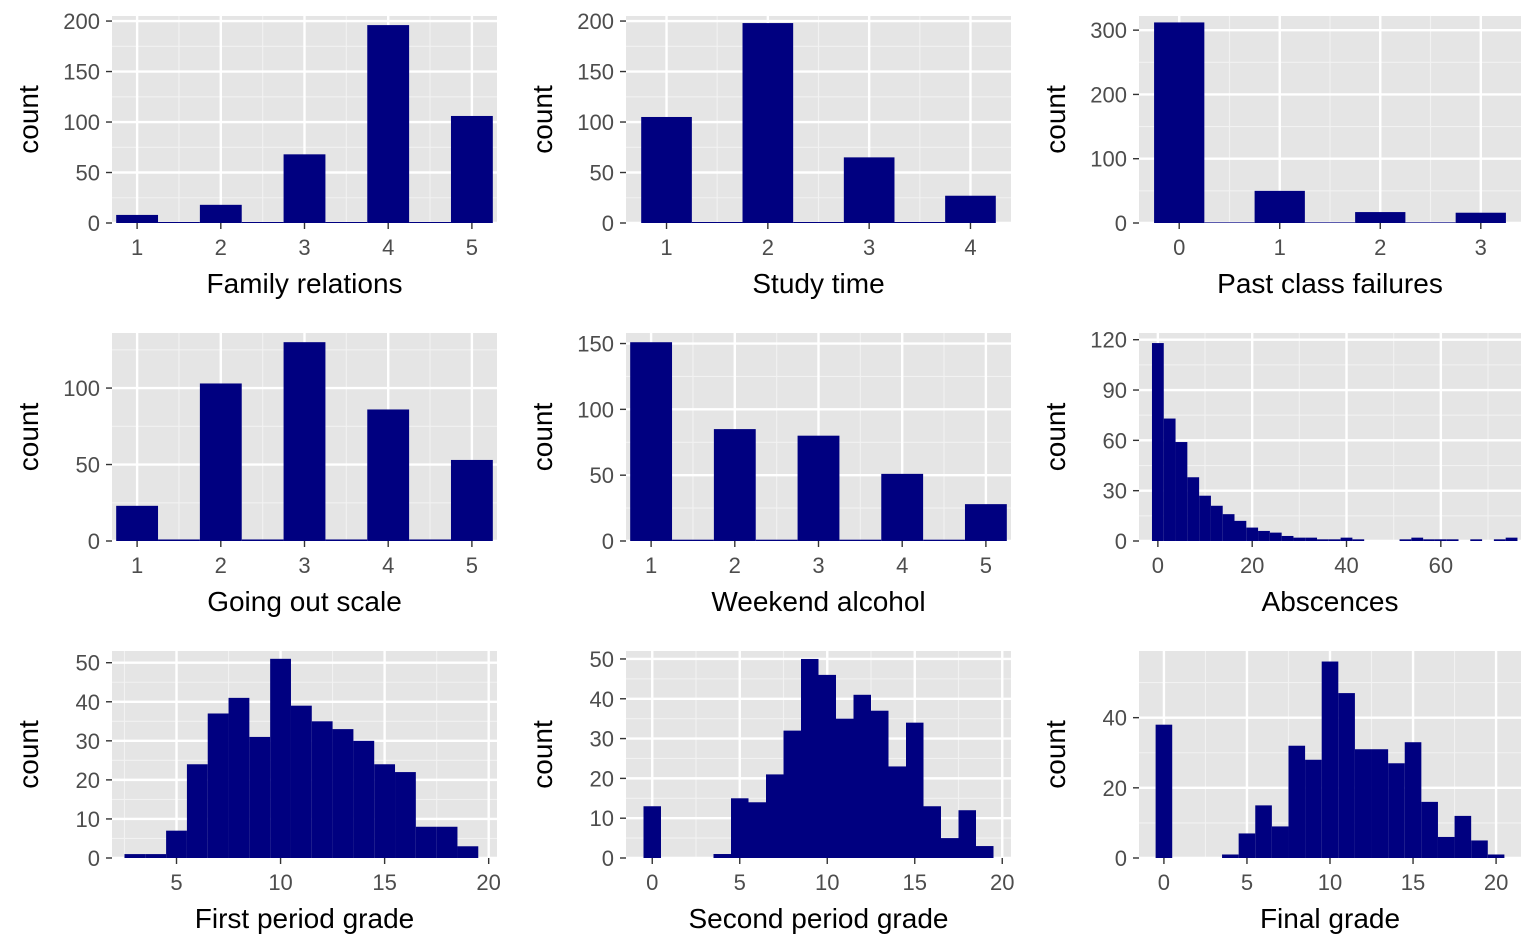 This screenshot has height=951, width=1540. I want to click on x-tick-label: 0, so click(1179, 247).